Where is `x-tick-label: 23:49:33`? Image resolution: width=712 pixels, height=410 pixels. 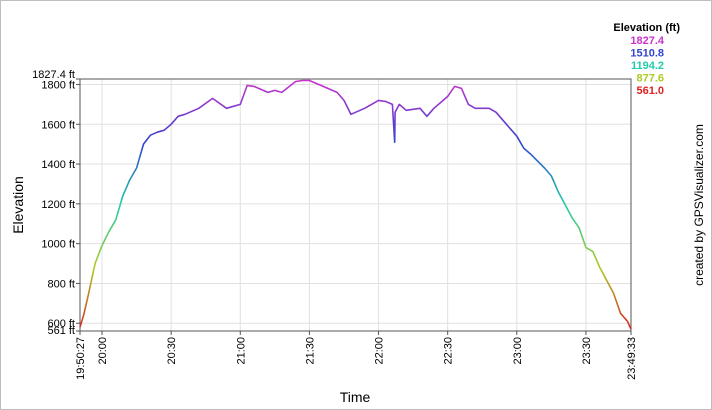
x-tick-label: 23:49:33 is located at coordinates (632, 358).